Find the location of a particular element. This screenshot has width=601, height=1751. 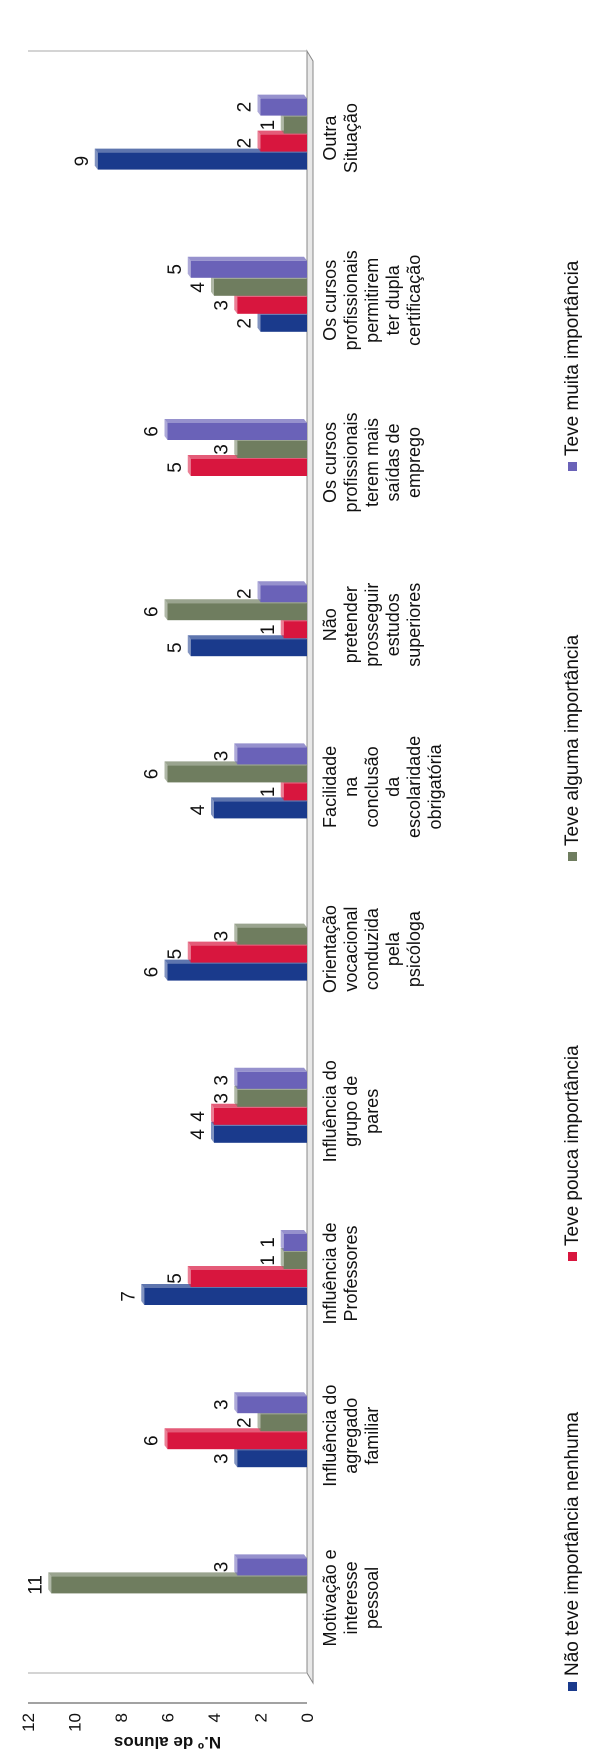

y-tick-label: 4 is located at coordinates (214, 1717).